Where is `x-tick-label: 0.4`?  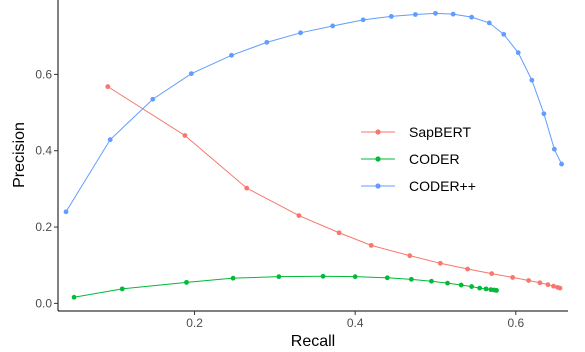
x-tick-label: 0.4 is located at coordinates (355, 323).